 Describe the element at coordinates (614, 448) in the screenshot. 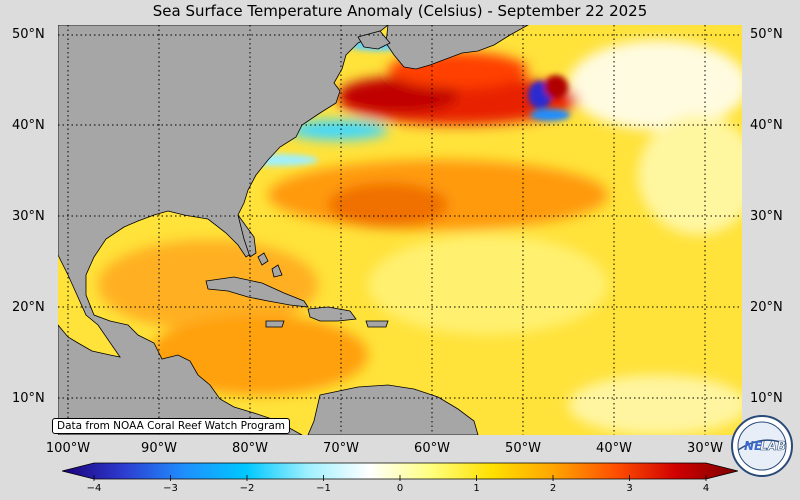

I see `lon-label-40w: 40°W` at that location.